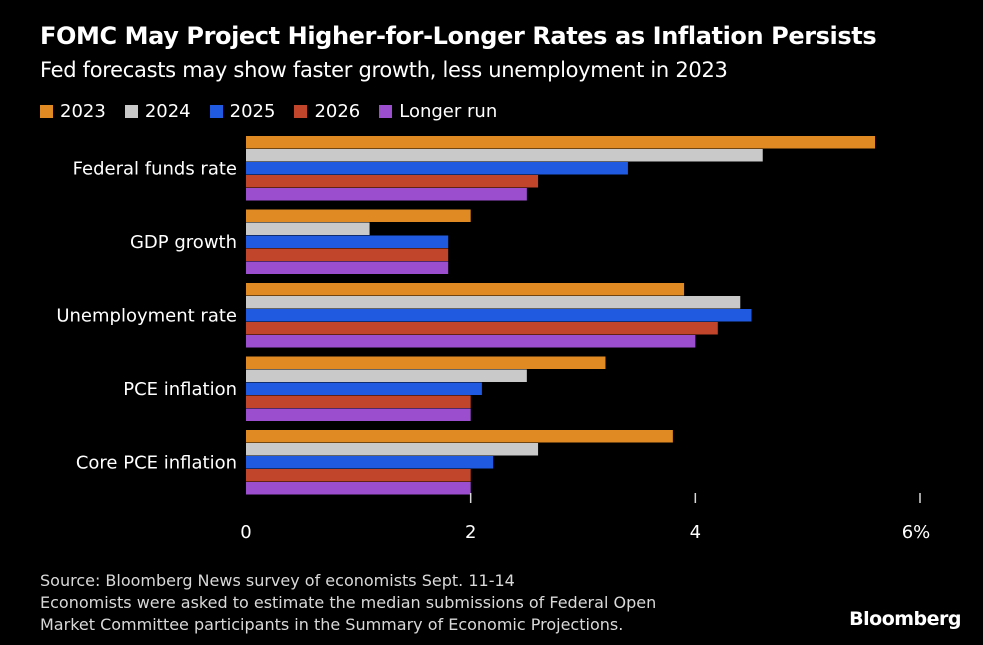  I want to click on legend-label-2024: 2024, so click(167, 111).